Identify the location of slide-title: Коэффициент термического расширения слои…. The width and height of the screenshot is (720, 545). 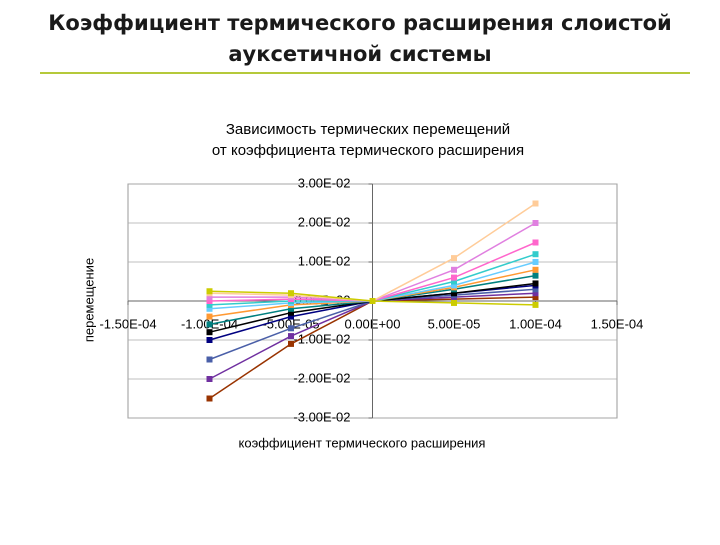
(359, 23).